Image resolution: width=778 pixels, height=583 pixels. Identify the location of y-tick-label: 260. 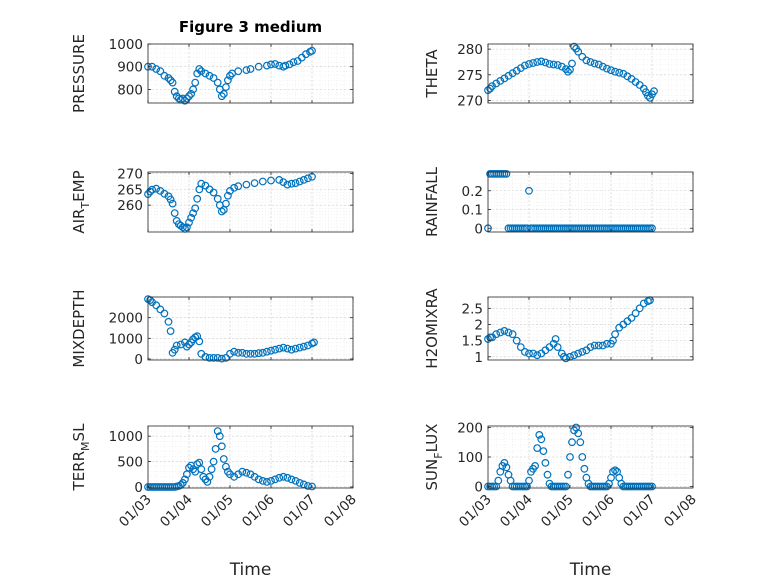
(130, 206).